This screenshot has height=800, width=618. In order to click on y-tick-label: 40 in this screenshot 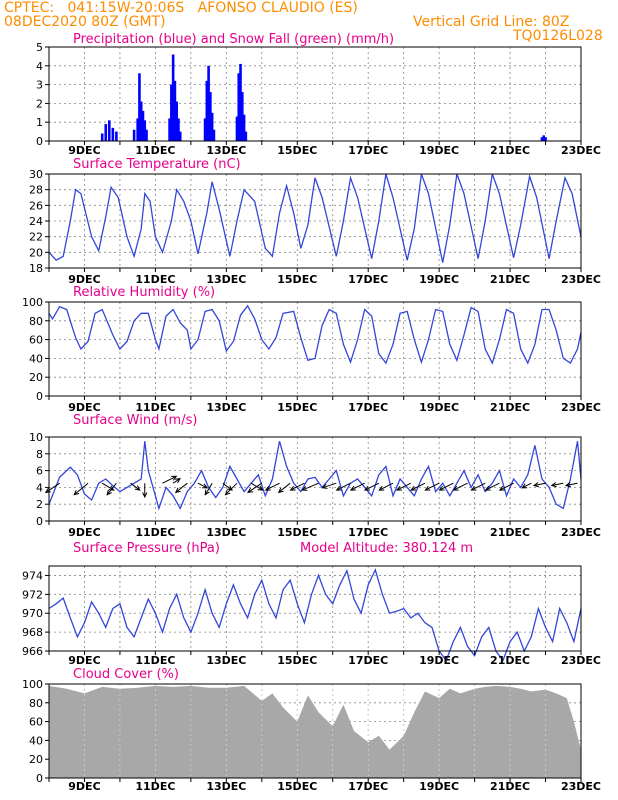, I will do `click(36, 358)`.